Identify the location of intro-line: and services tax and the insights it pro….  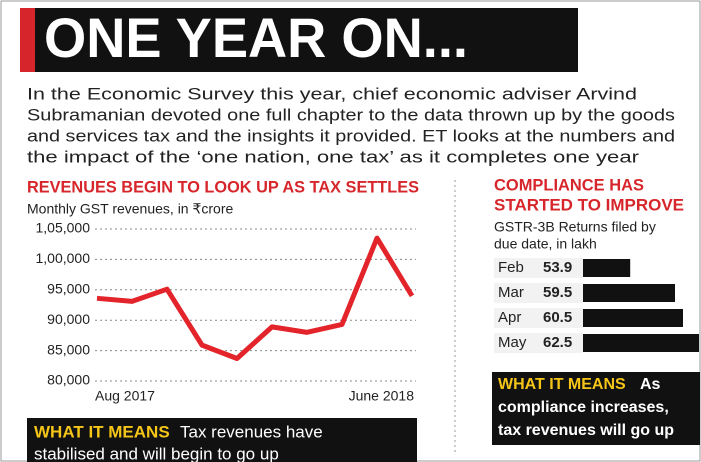
(351, 135).